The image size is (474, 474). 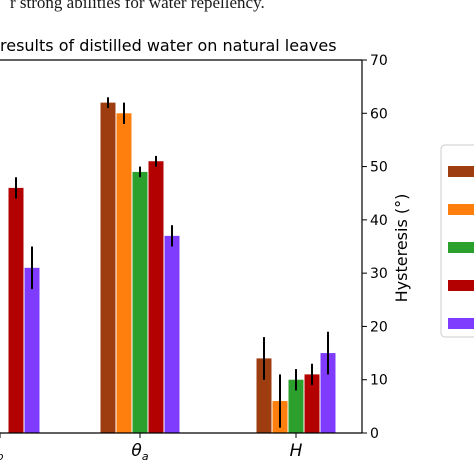 I want to click on x-tick-label: p, so click(x=2, y=456).